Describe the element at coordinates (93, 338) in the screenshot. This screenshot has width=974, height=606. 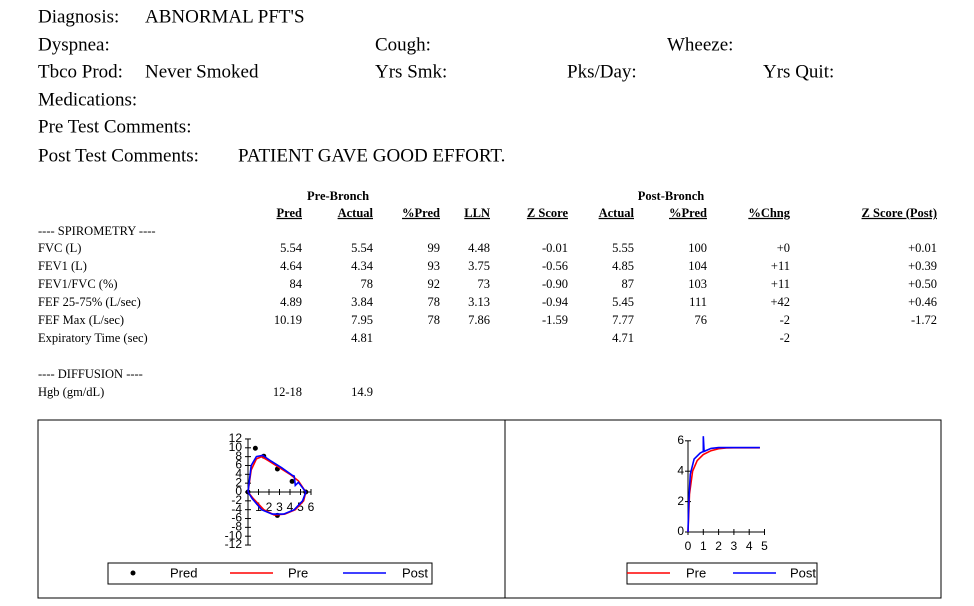
I see `row-label: Expiratory Time (sec)` at that location.